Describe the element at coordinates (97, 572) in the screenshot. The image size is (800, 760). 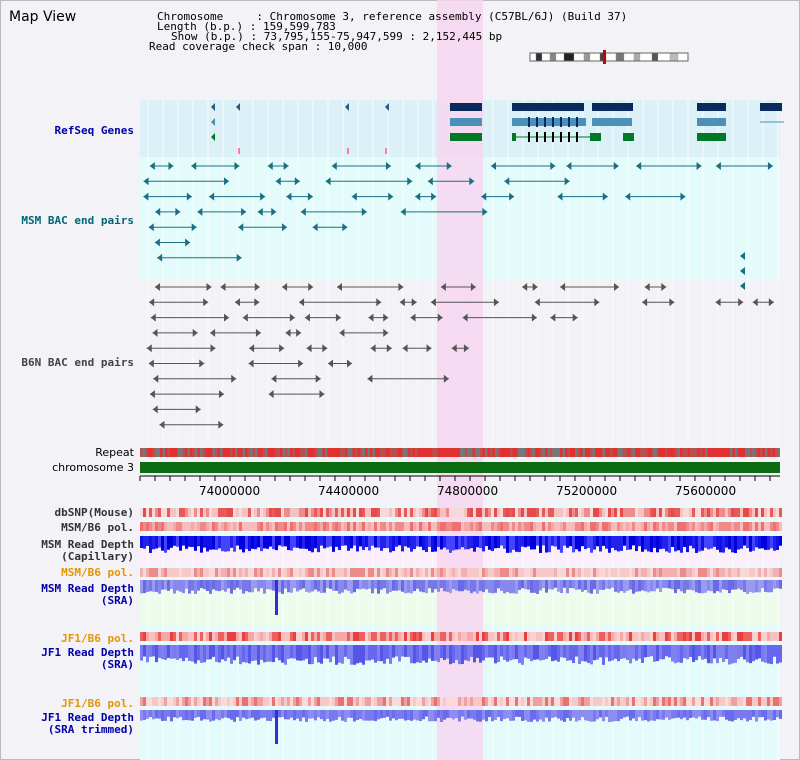
I see `msm-b6-pol-orange-label: MSM/B6 pol.` at that location.